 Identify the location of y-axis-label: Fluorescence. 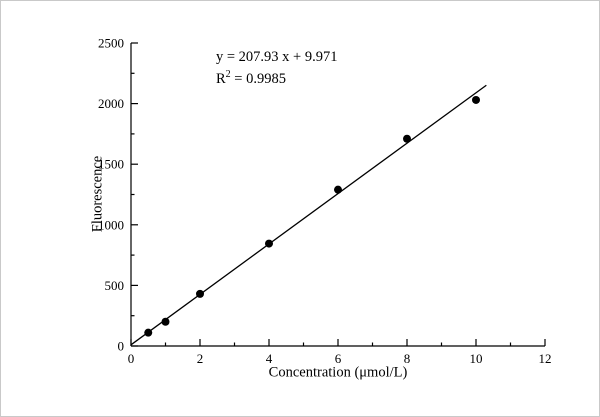
(97, 194).